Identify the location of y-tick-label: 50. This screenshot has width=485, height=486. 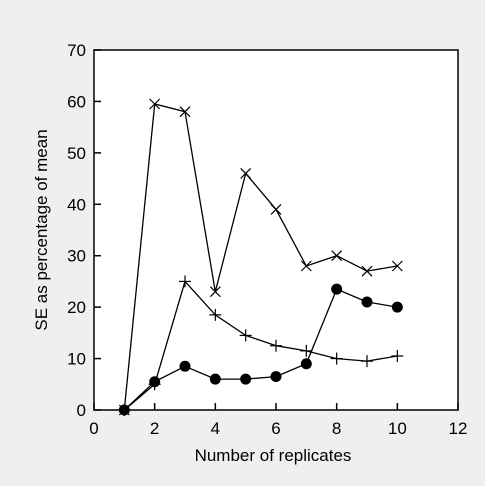
(76, 153).